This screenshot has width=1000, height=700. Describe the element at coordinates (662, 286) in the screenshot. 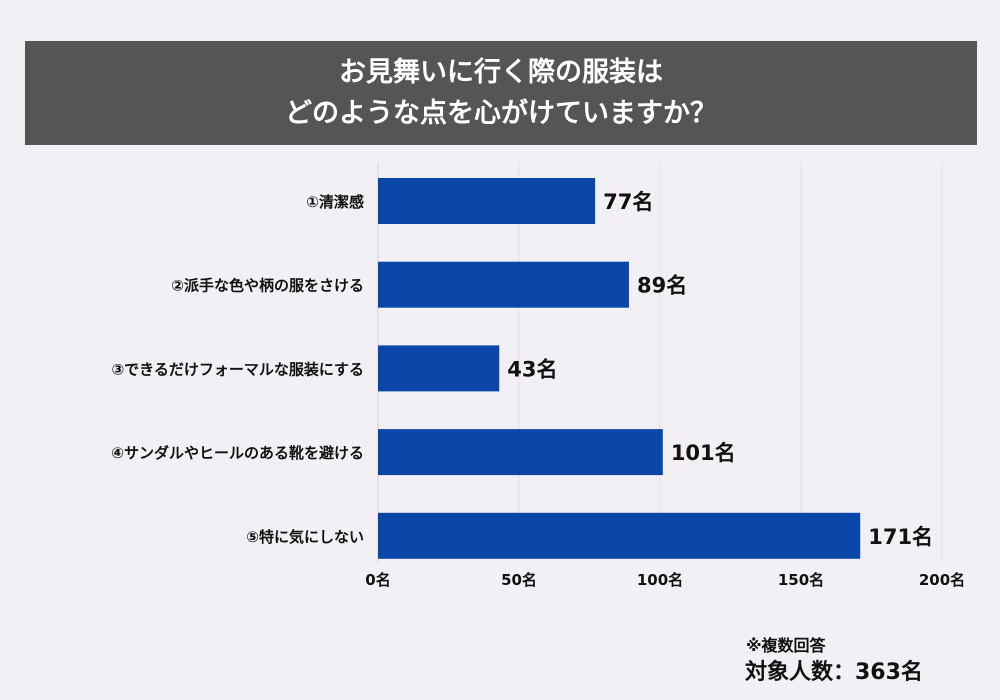

I see `data-label: 89名` at that location.